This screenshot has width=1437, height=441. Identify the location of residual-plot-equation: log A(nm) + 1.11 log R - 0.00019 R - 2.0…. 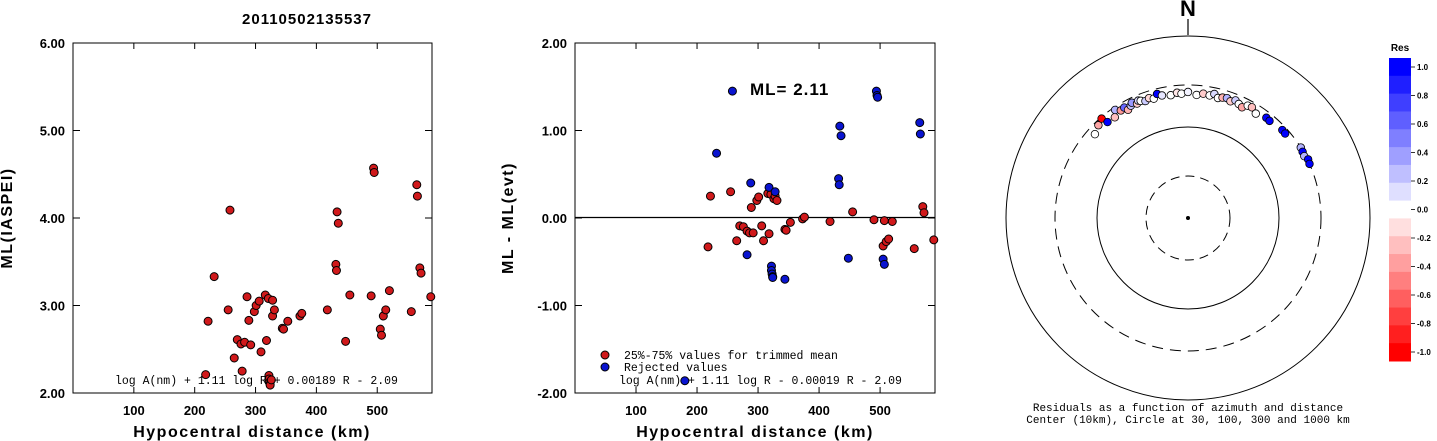
(760, 381).